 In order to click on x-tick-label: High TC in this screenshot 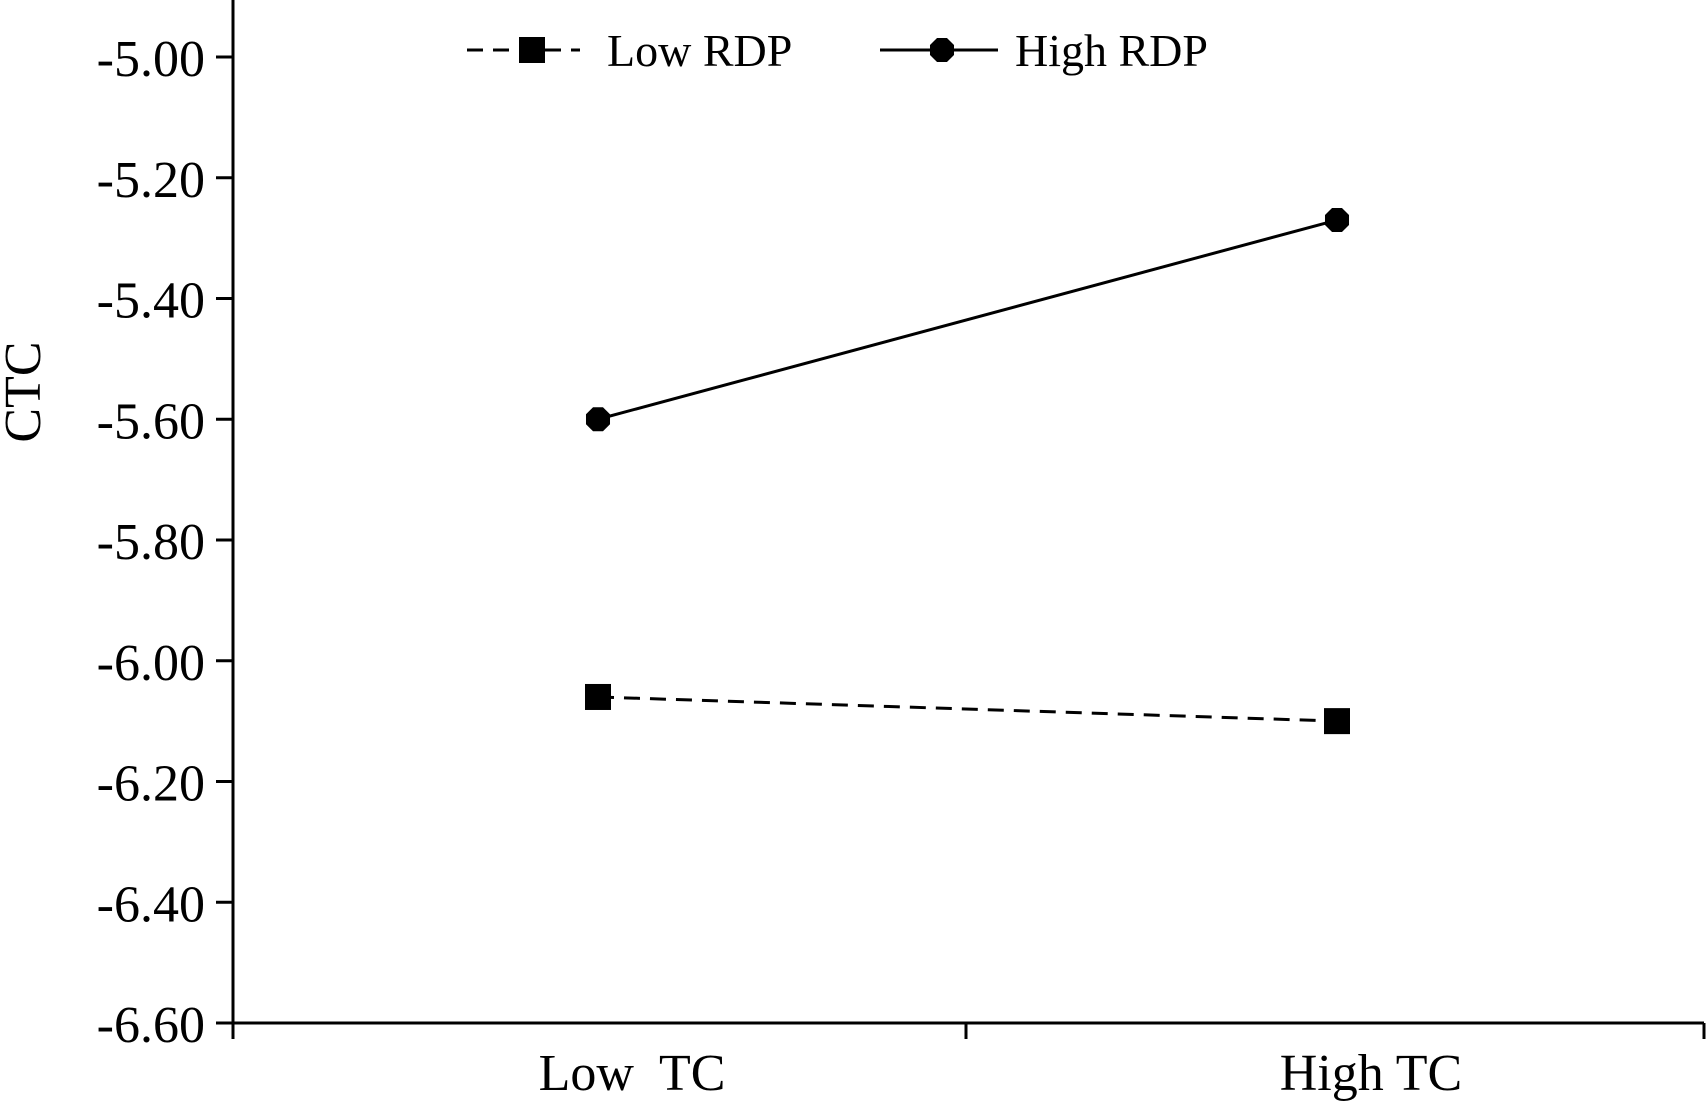, I will do `click(1371, 1073)`.